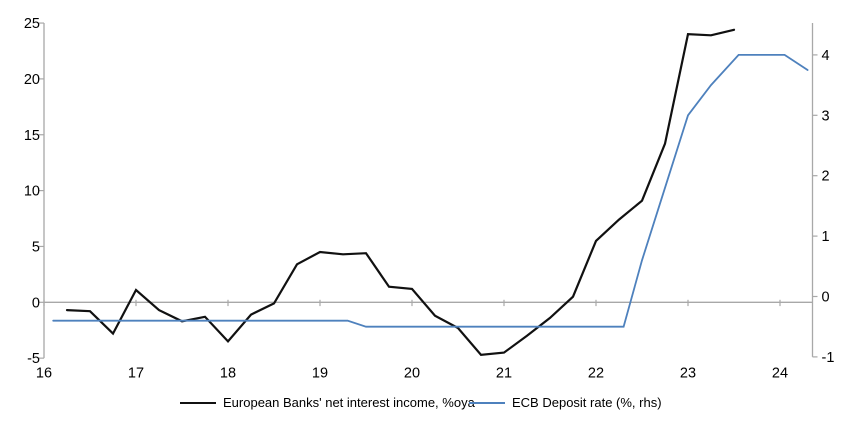 The width and height of the screenshot is (852, 427). Describe the element at coordinates (828, 358) in the screenshot. I see `right-axis-label: -1` at that location.